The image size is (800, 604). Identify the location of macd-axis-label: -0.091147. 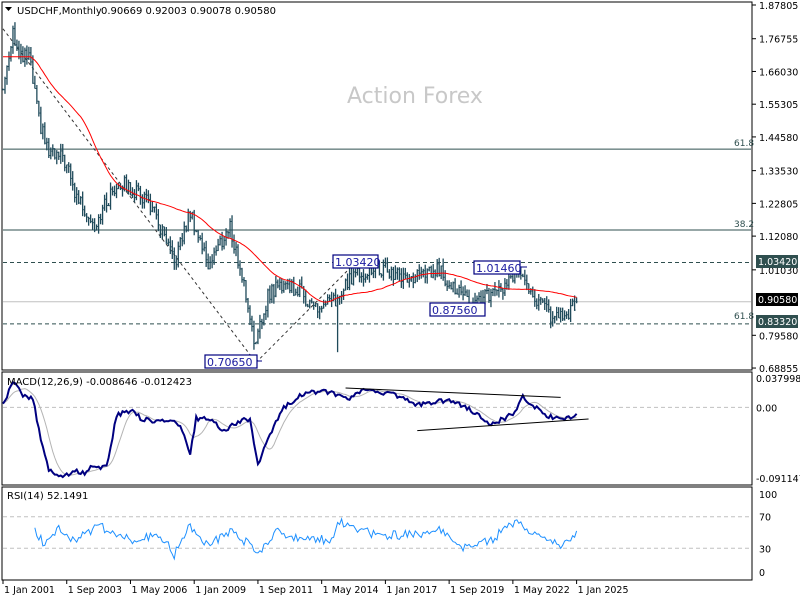
(778, 479).